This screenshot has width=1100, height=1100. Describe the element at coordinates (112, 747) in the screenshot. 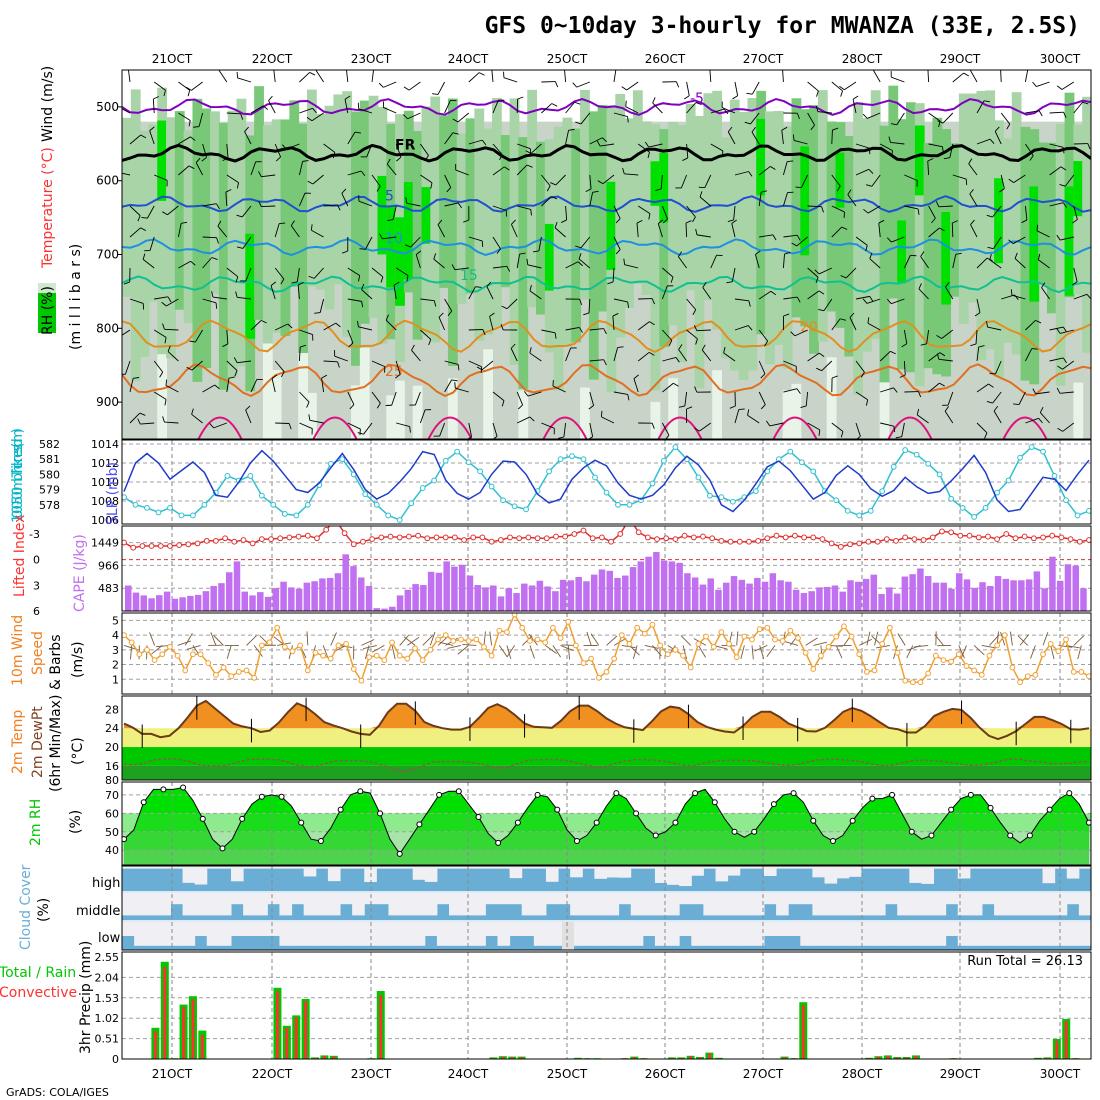

I see `temp-tick-label: 20` at that location.